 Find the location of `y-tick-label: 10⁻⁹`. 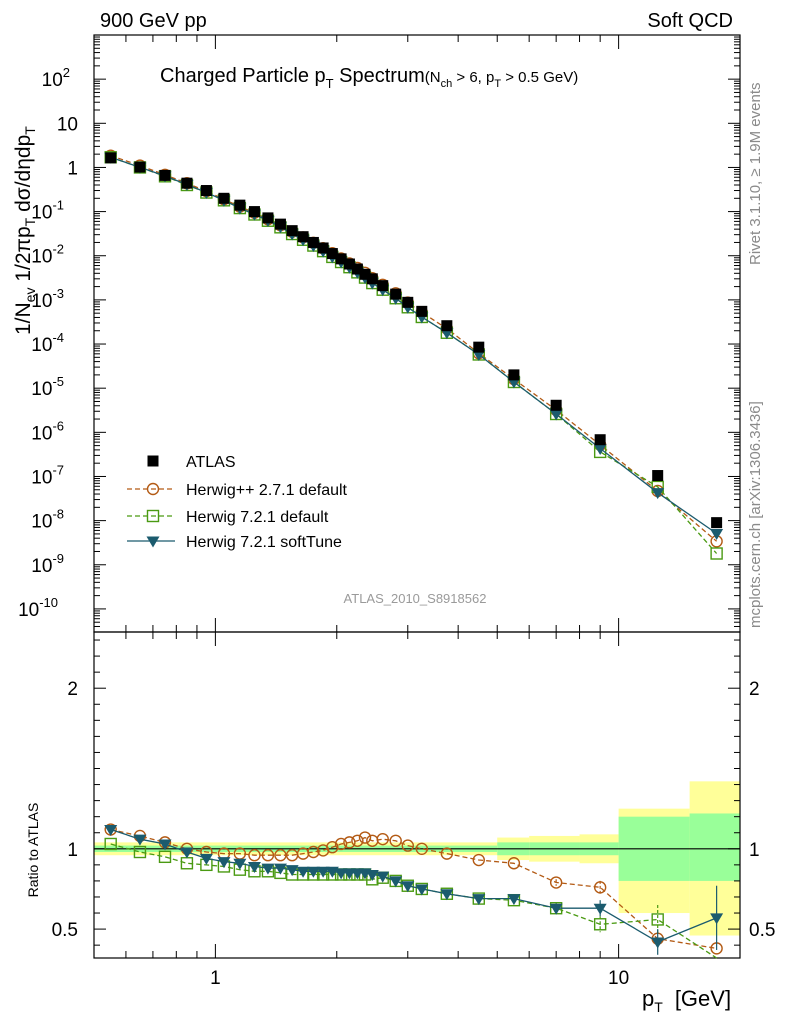

y-tick-label: 10⁻⁹ is located at coordinates (47, 564).